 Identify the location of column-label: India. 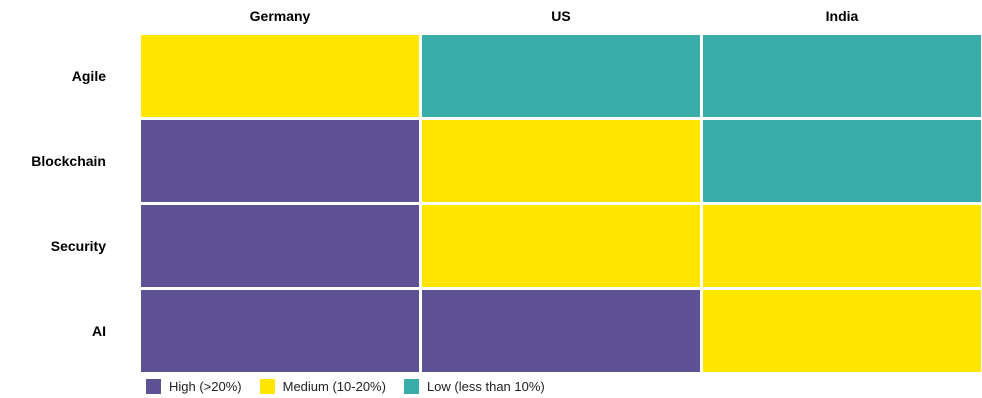
(842, 16).